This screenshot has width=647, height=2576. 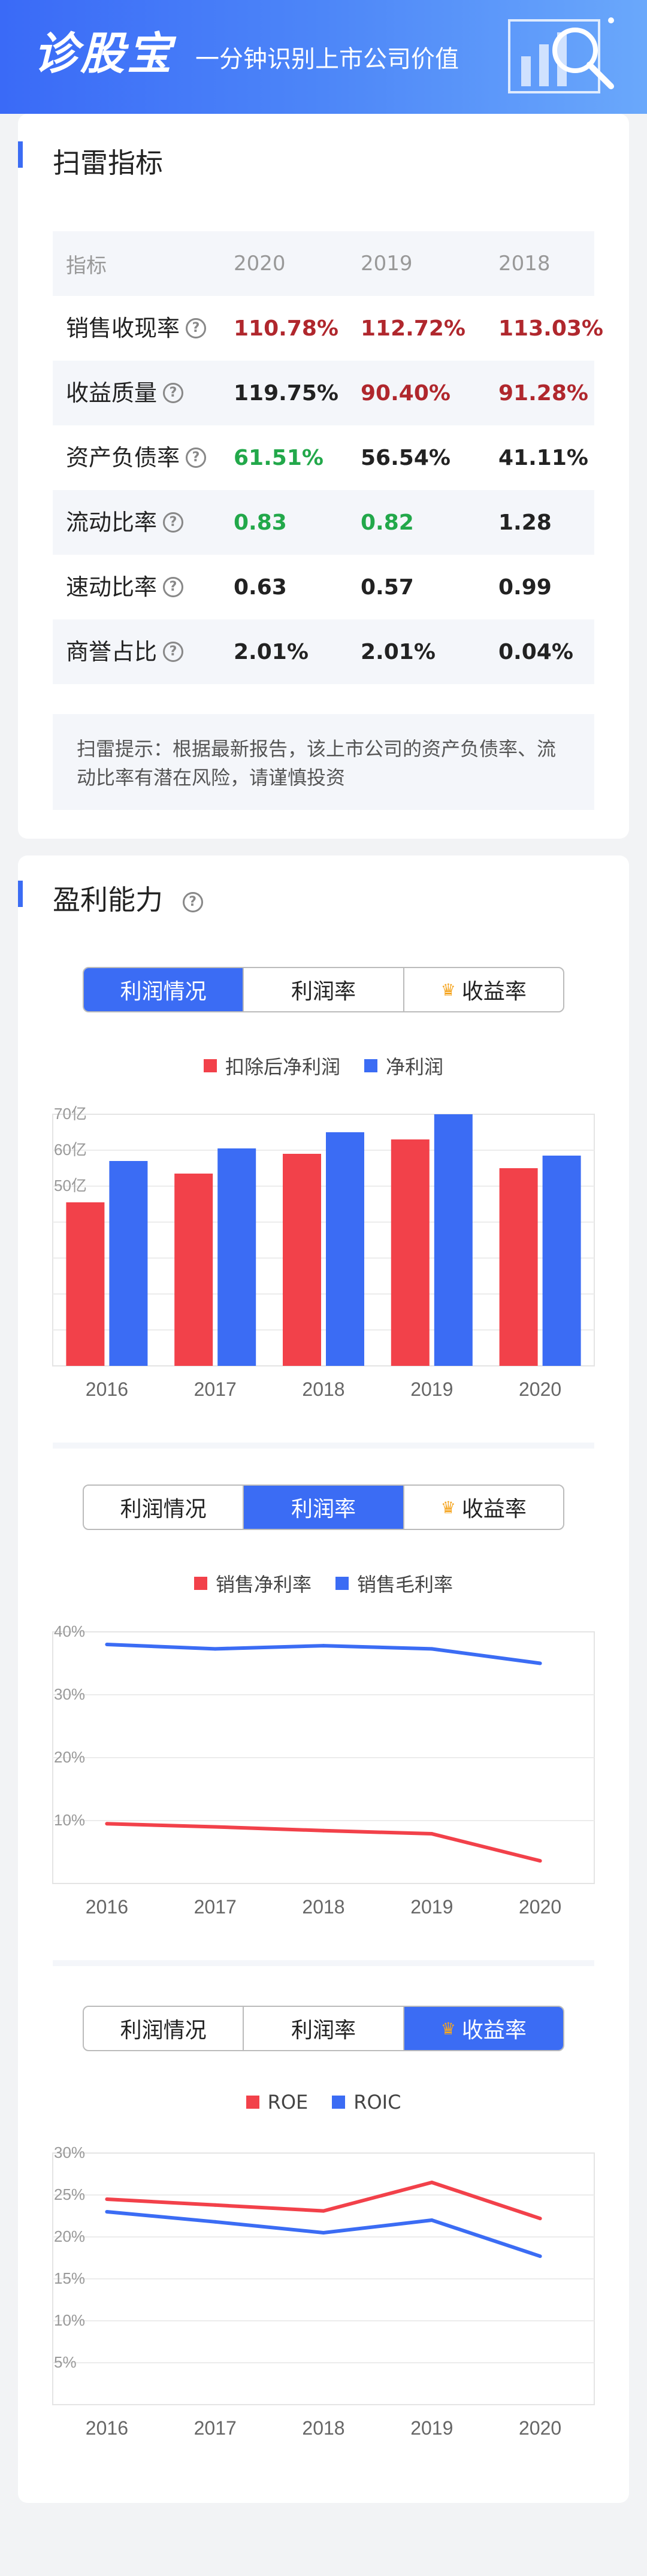 I want to click on legend-label: 扣除后净利润, so click(x=282, y=1067).